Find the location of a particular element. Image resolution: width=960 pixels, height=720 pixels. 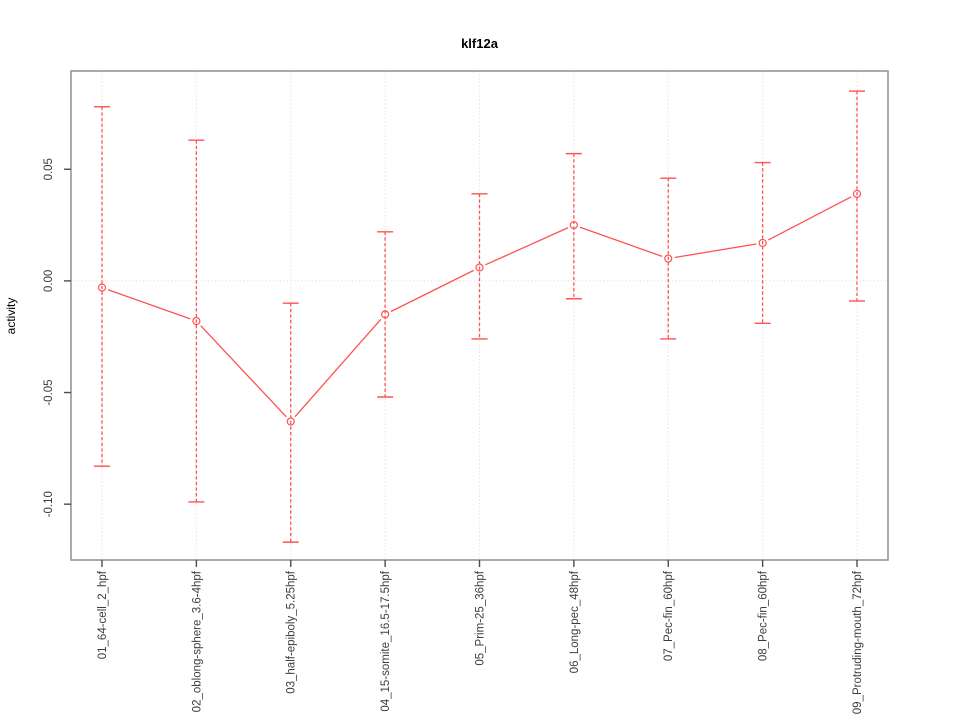

x-tick-label: 05_Prim-25_36hpf is located at coordinates (480, 617).